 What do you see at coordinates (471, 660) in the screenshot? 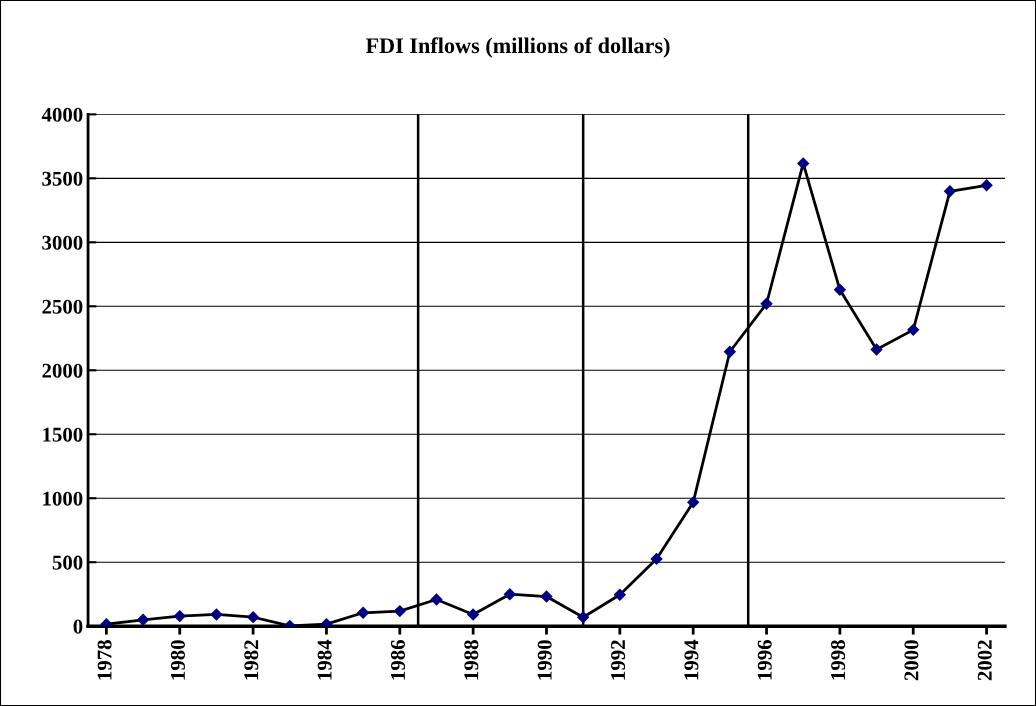
I see `x-tick-label: 1988` at bounding box center [471, 660].